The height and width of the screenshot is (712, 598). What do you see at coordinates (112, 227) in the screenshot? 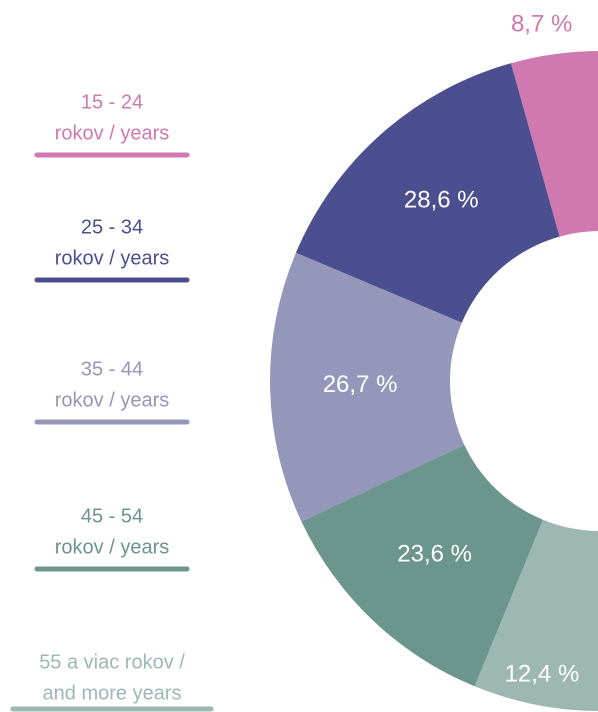
I see `legend-label: 25 - 34` at bounding box center [112, 227].